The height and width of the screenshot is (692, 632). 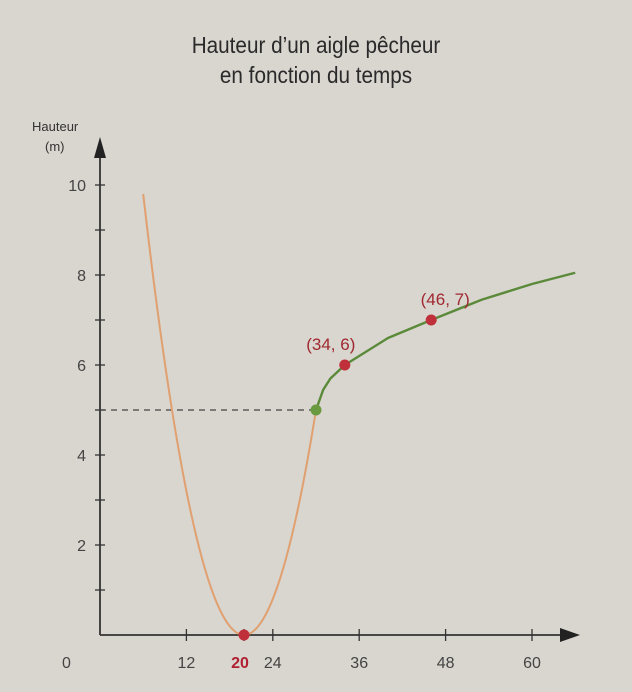 I want to click on y-axis-label: Hauteur, so click(x=55, y=126).